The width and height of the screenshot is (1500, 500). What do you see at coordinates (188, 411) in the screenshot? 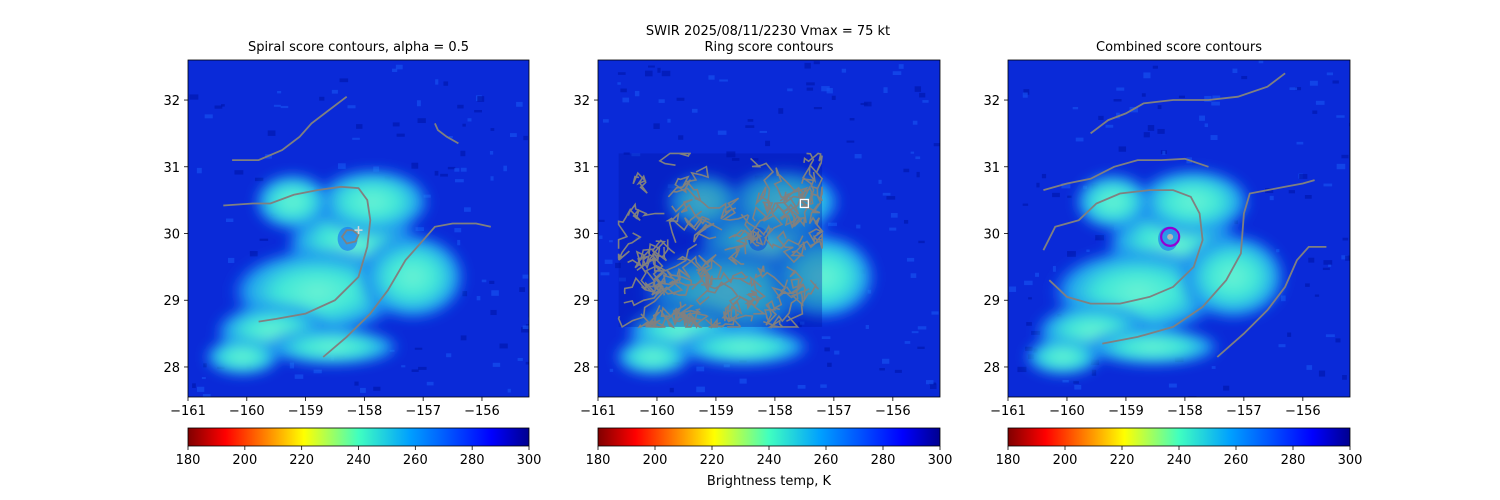
I see `x-tick-label: −161` at bounding box center [188, 411].